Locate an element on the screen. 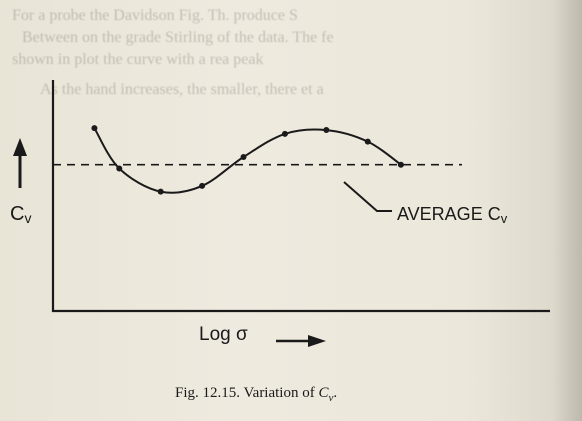 The height and width of the screenshot is (421, 582). caption-subscript: v is located at coordinates (331, 398).